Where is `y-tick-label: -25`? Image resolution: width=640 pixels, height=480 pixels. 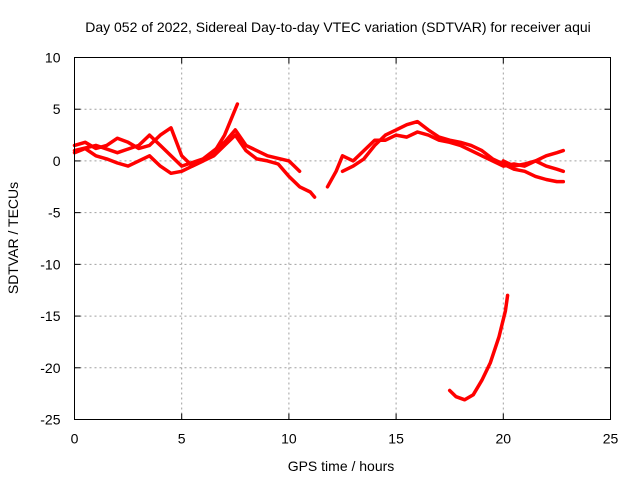
y-tick-label: -25 is located at coordinates (50, 420).